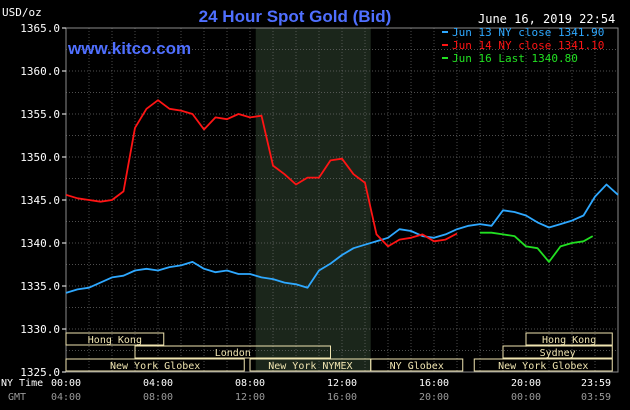  What do you see at coordinates (40, 200) in the screenshot?
I see `y-tick-label: 1345.0` at bounding box center [40, 200].